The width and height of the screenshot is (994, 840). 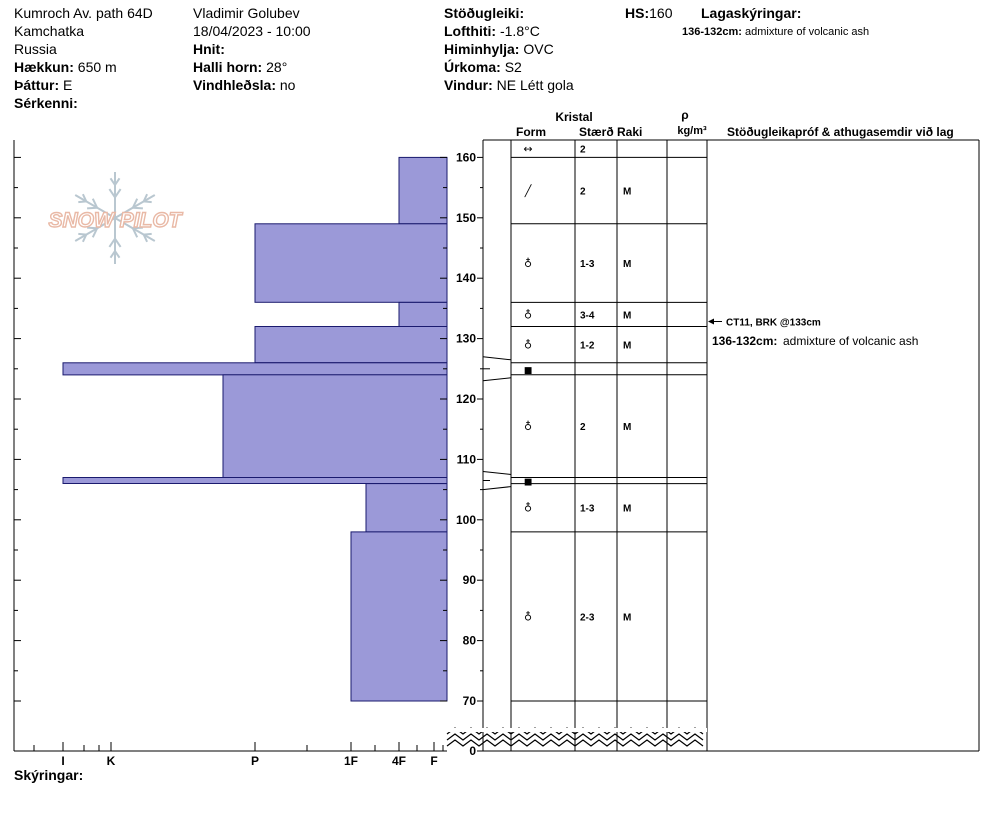 I want to click on depth-axis-ticks: 0 70 80 90 100 110 120 130 140 150 160, so click(x=469, y=454).